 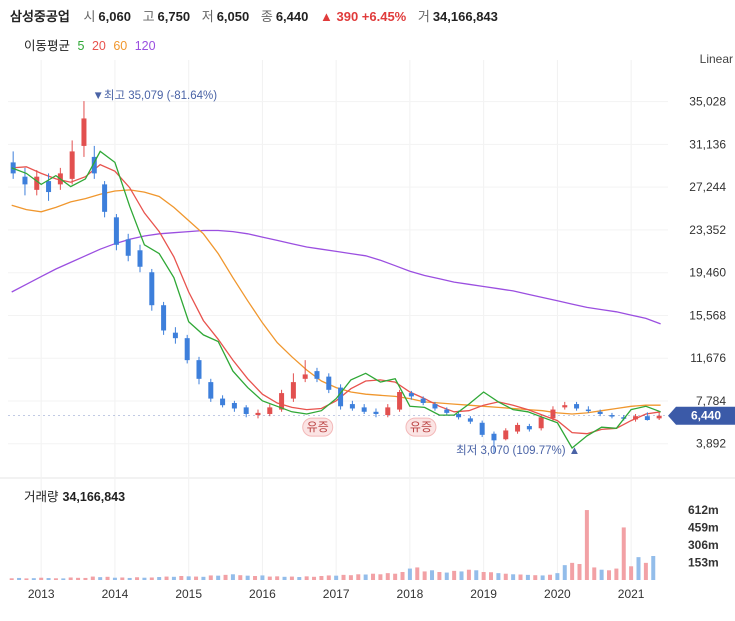 What do you see at coordinates (703, 510) in the screenshot?
I see `volume-tick-label: 612m` at bounding box center [703, 510].